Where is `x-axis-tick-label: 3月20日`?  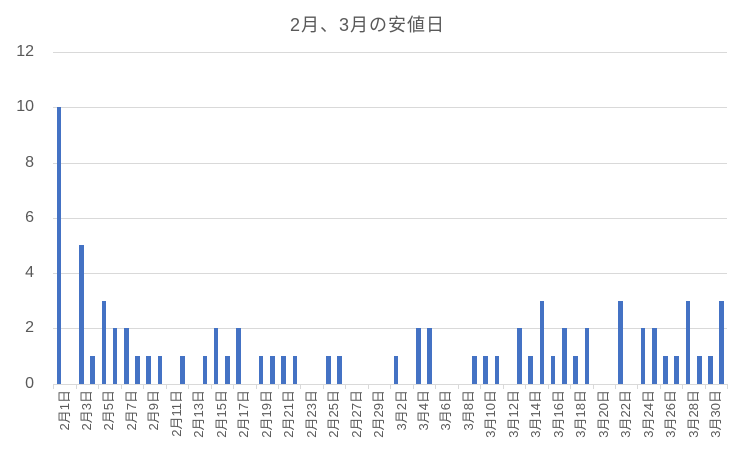
x-axis-tick-label: 3月20日 is located at coordinates (603, 414).